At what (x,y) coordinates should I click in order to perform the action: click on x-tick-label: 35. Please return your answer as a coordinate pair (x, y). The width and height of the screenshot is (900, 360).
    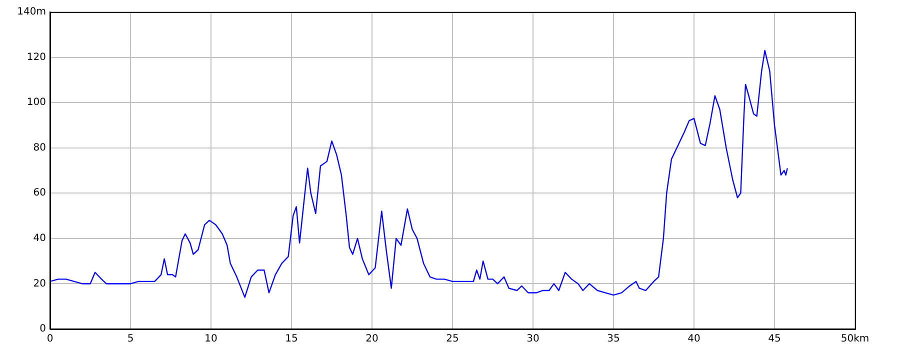
    Looking at the image, I should click on (613, 339).